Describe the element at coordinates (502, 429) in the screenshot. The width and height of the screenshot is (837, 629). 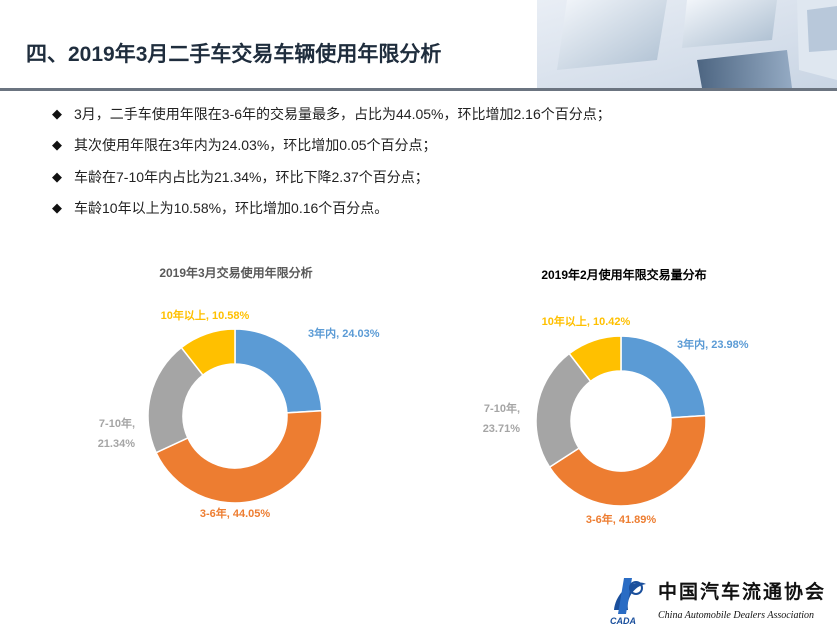
I see `data-label: 23.71%` at that location.